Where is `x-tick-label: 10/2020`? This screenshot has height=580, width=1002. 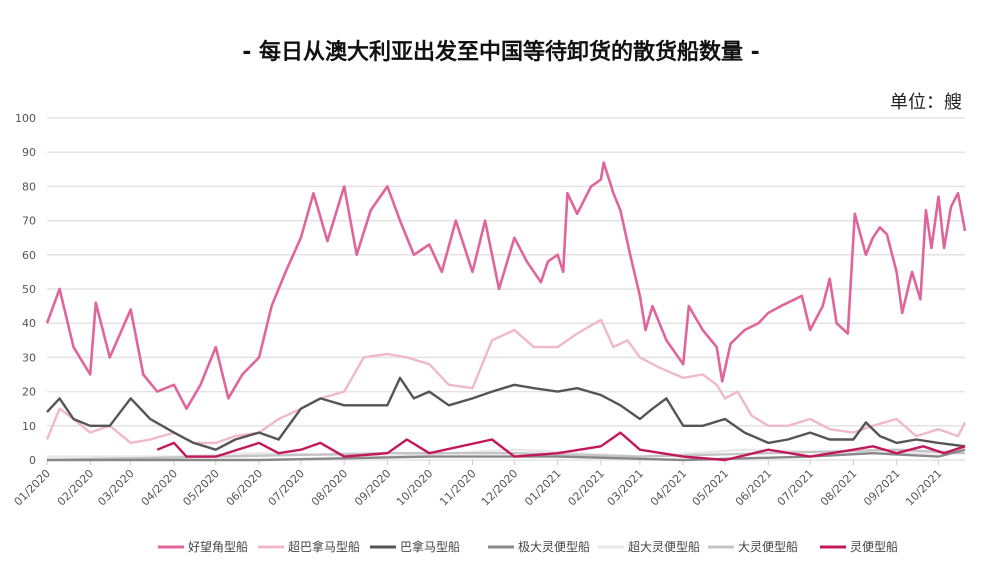
x-tick-label: 10/2020 is located at coordinates (415, 488).